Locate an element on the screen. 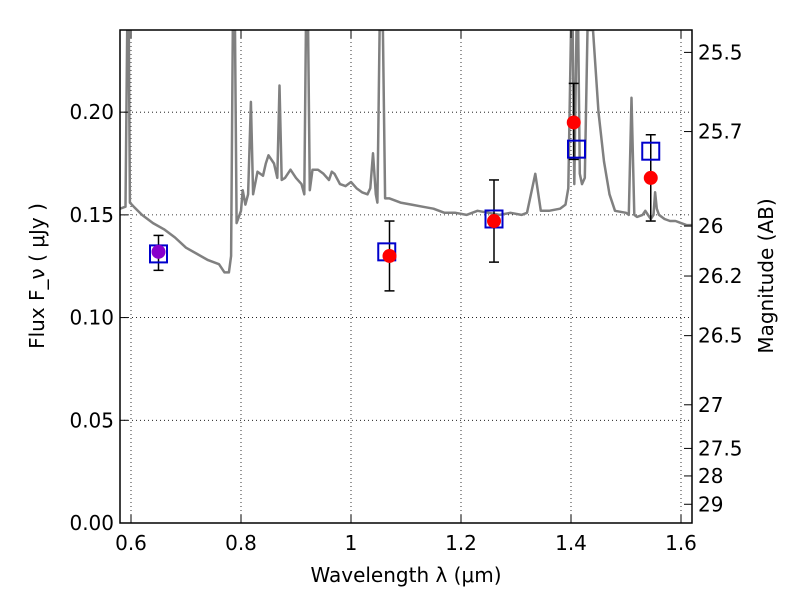 This screenshot has width=800, height=600. y-tick-label: 0.00 is located at coordinates (91, 523).